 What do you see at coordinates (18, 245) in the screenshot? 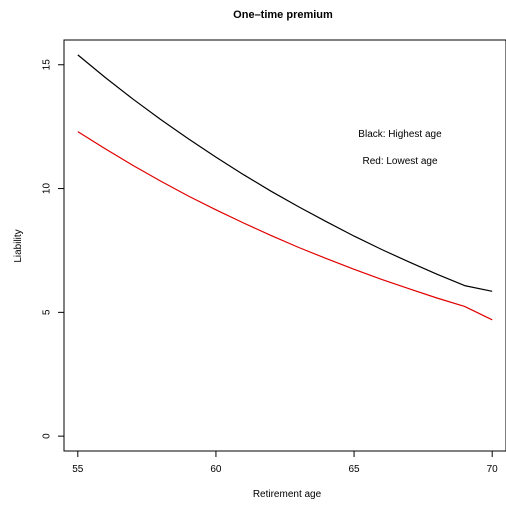
I see `y-axis-label: Liability` at bounding box center [18, 245].